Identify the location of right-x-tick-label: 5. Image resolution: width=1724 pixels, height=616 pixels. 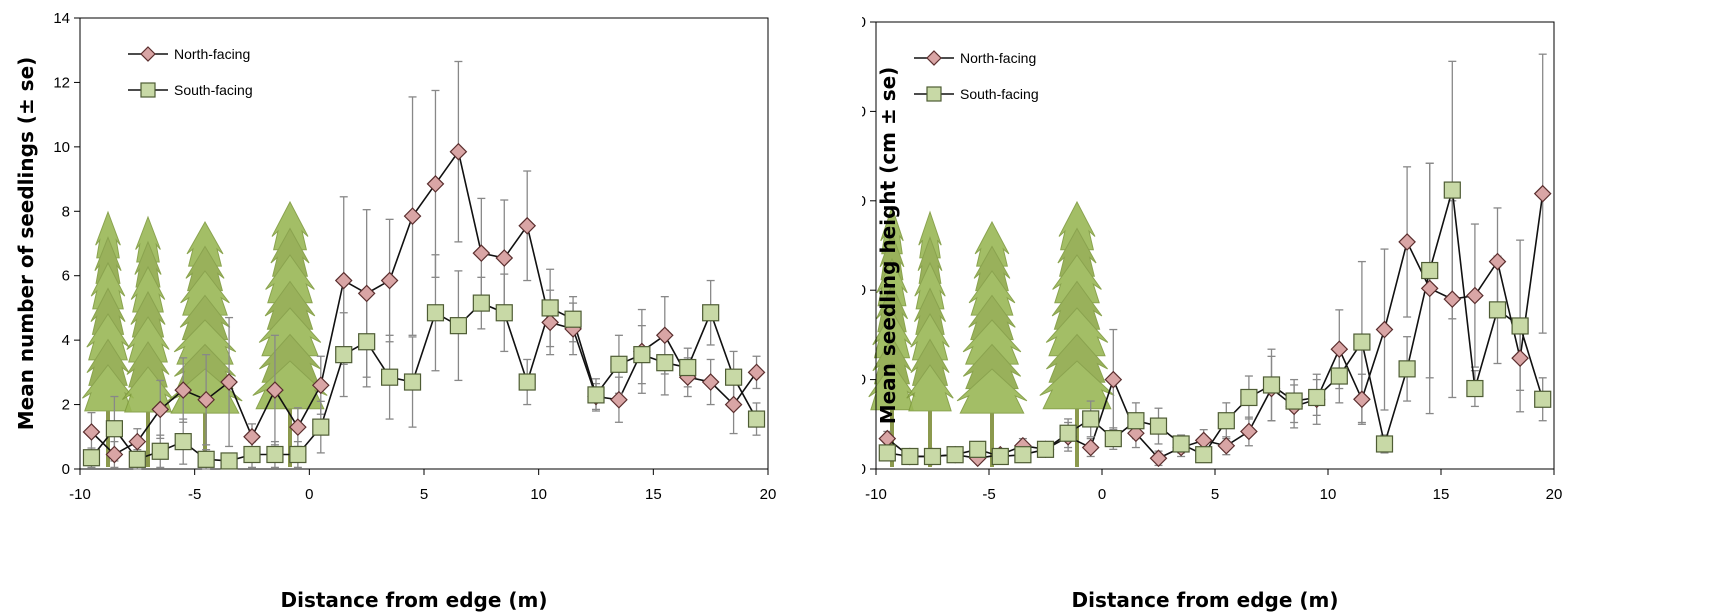
(1215, 494).